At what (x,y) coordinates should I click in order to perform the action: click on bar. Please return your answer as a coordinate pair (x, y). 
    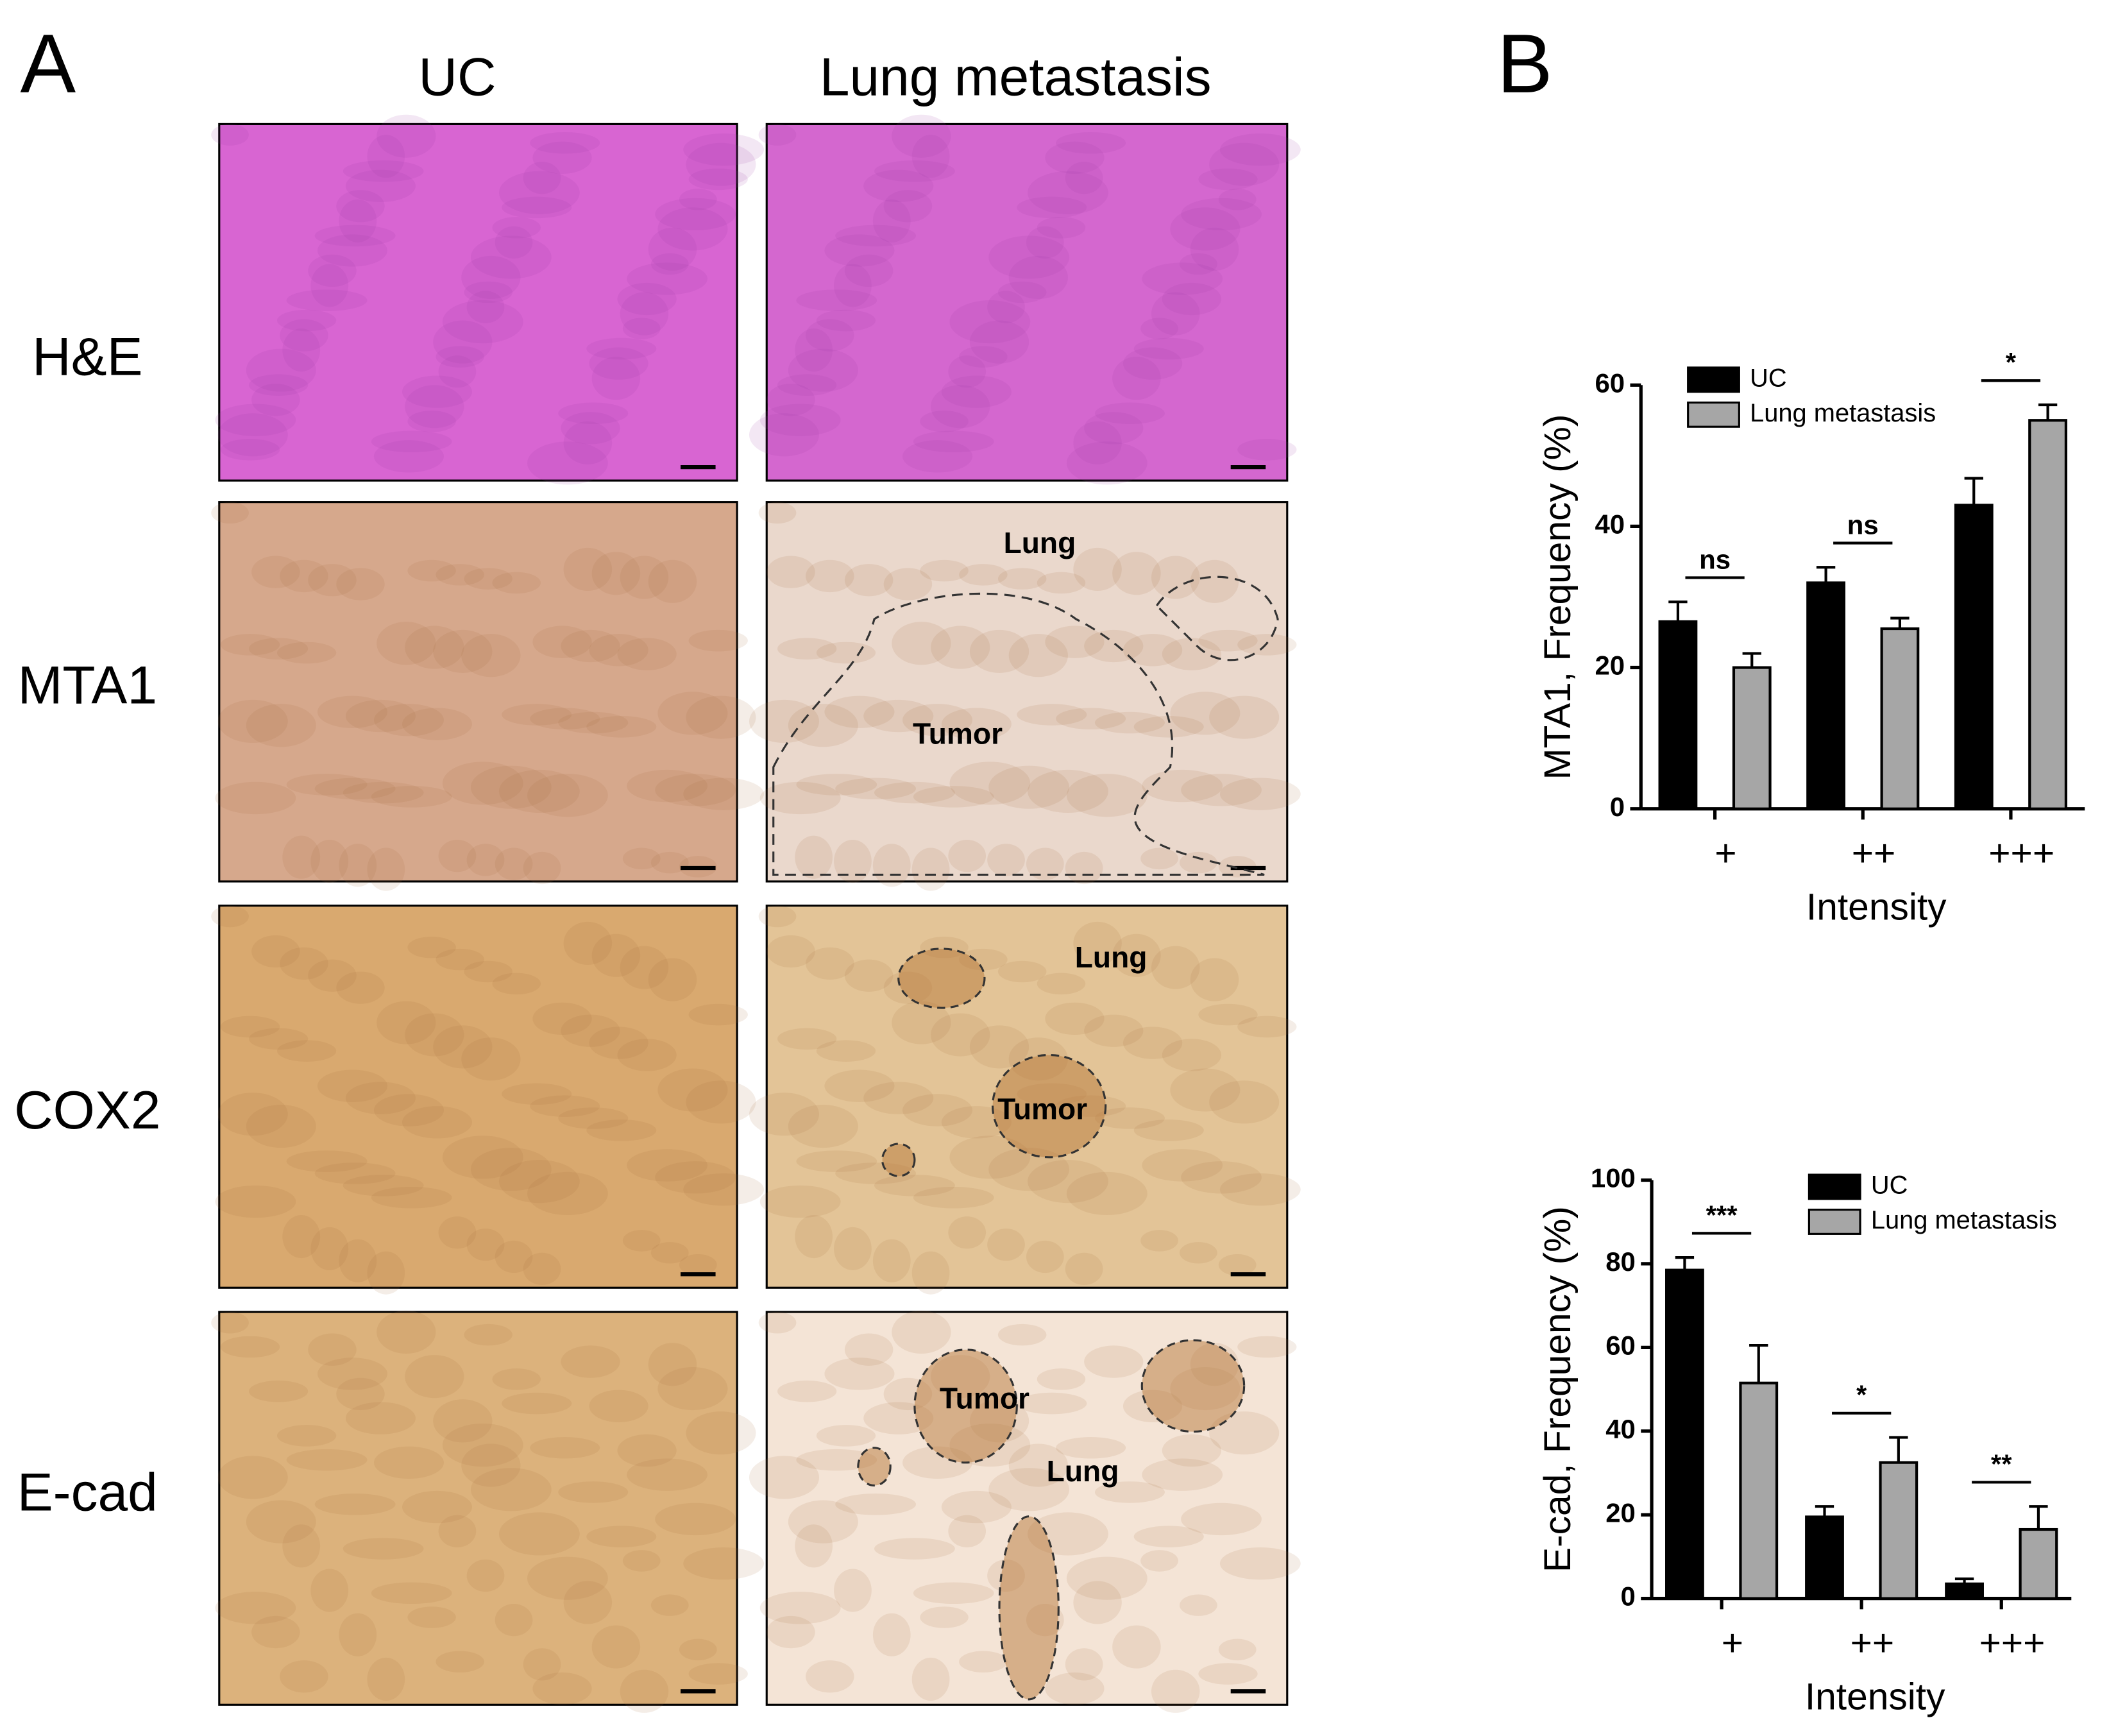
    Looking at the image, I should click on (1974, 657).